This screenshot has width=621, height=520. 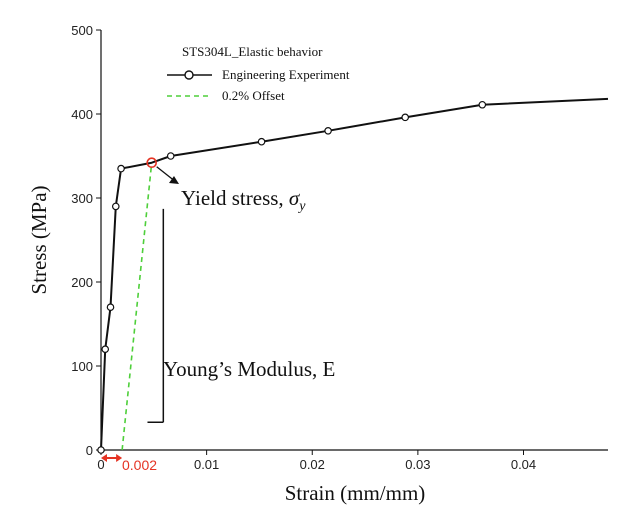 What do you see at coordinates (119, 458) in the screenshot?
I see `offset-arrow-right-head` at bounding box center [119, 458].